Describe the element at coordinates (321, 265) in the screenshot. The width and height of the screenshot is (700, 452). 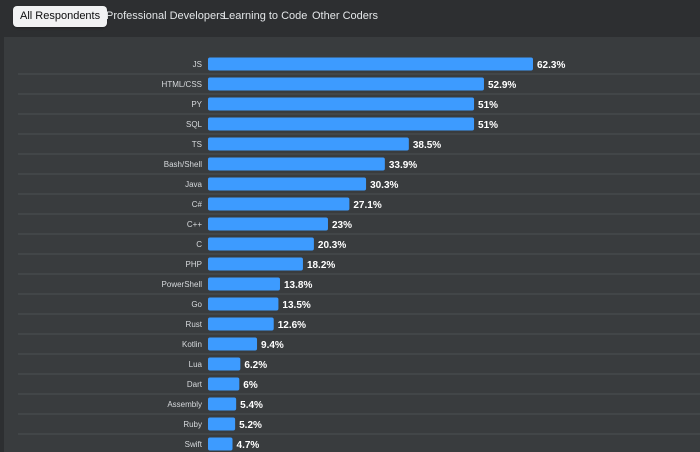
I see `value-label: 18.2%` at that location.